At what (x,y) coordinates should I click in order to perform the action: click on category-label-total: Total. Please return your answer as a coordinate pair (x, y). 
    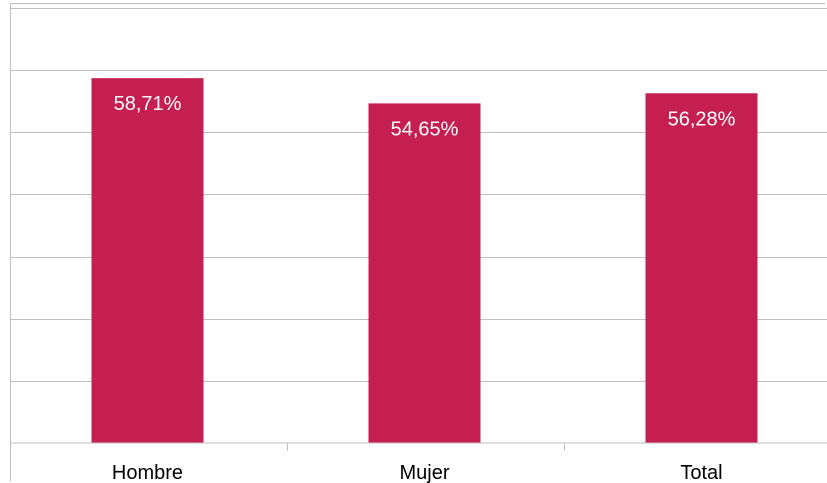
    Looking at the image, I should click on (701, 472).